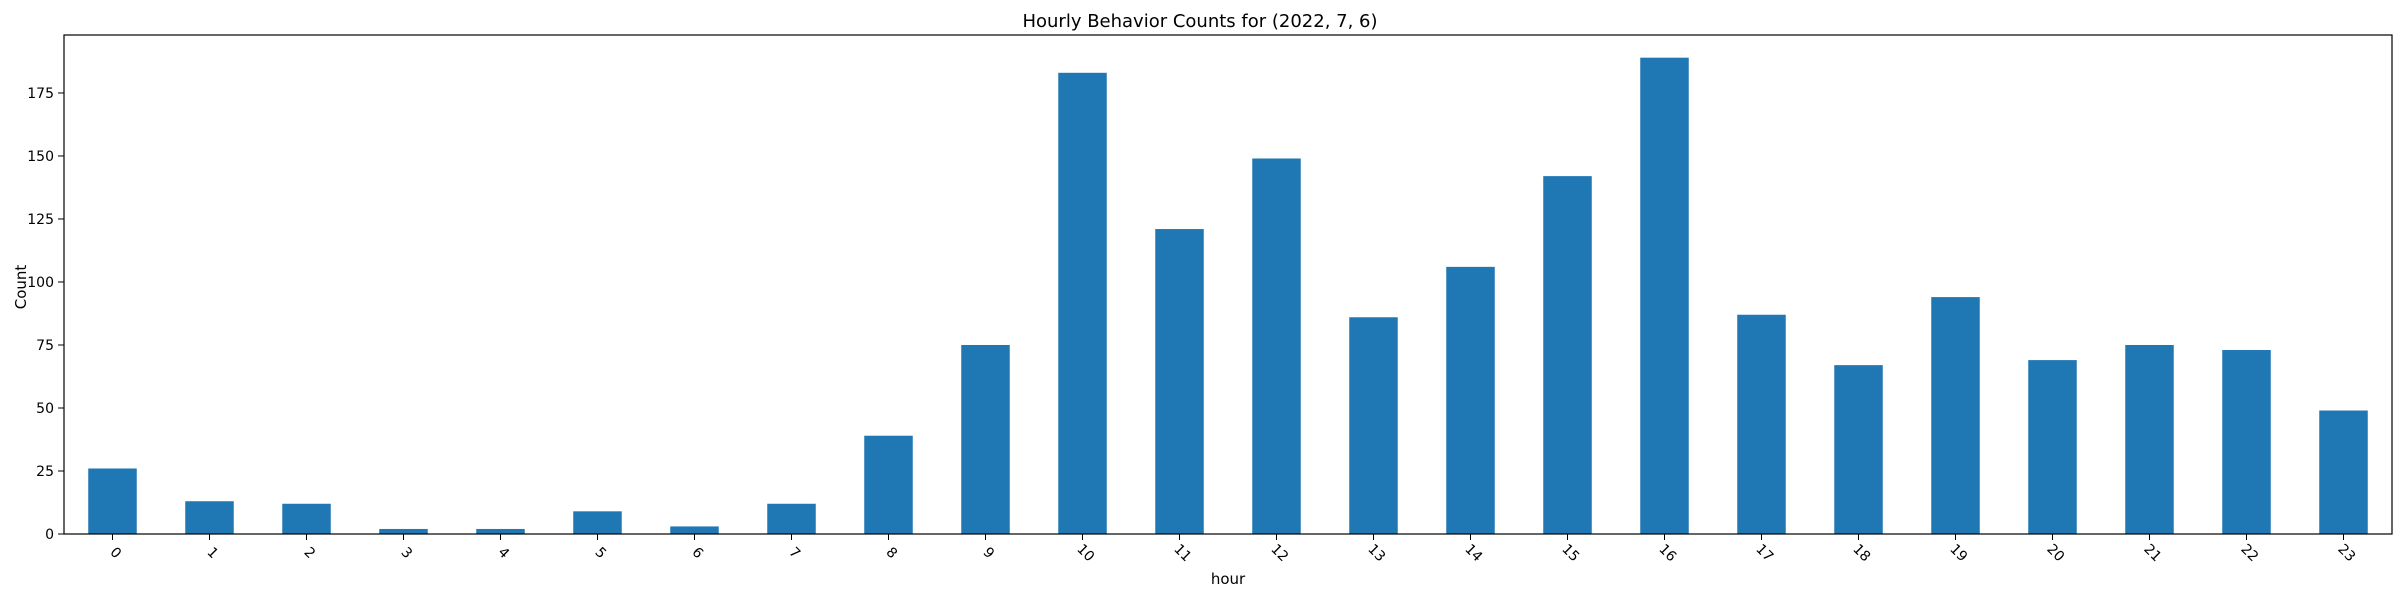 This screenshot has width=2400, height=600. I want to click on x-ticks-layer: 0 1 2 3 4 5 6 7 8 9 10 11 12 13 14 15 16 17 18 19 20 21 22 23, so click(1232, 549).